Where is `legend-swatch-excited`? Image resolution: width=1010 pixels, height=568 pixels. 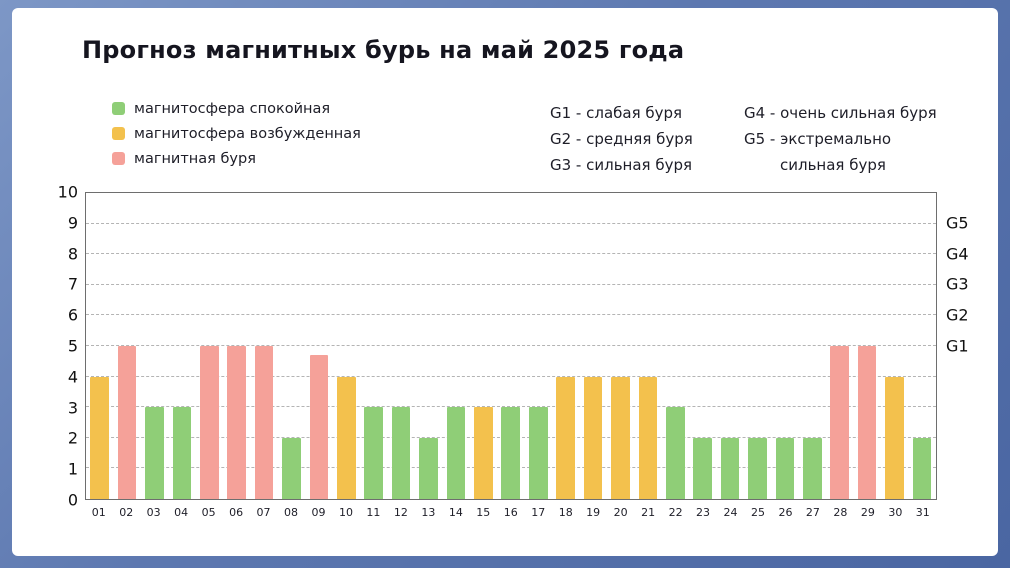
legend-swatch-excited is located at coordinates (118, 133).